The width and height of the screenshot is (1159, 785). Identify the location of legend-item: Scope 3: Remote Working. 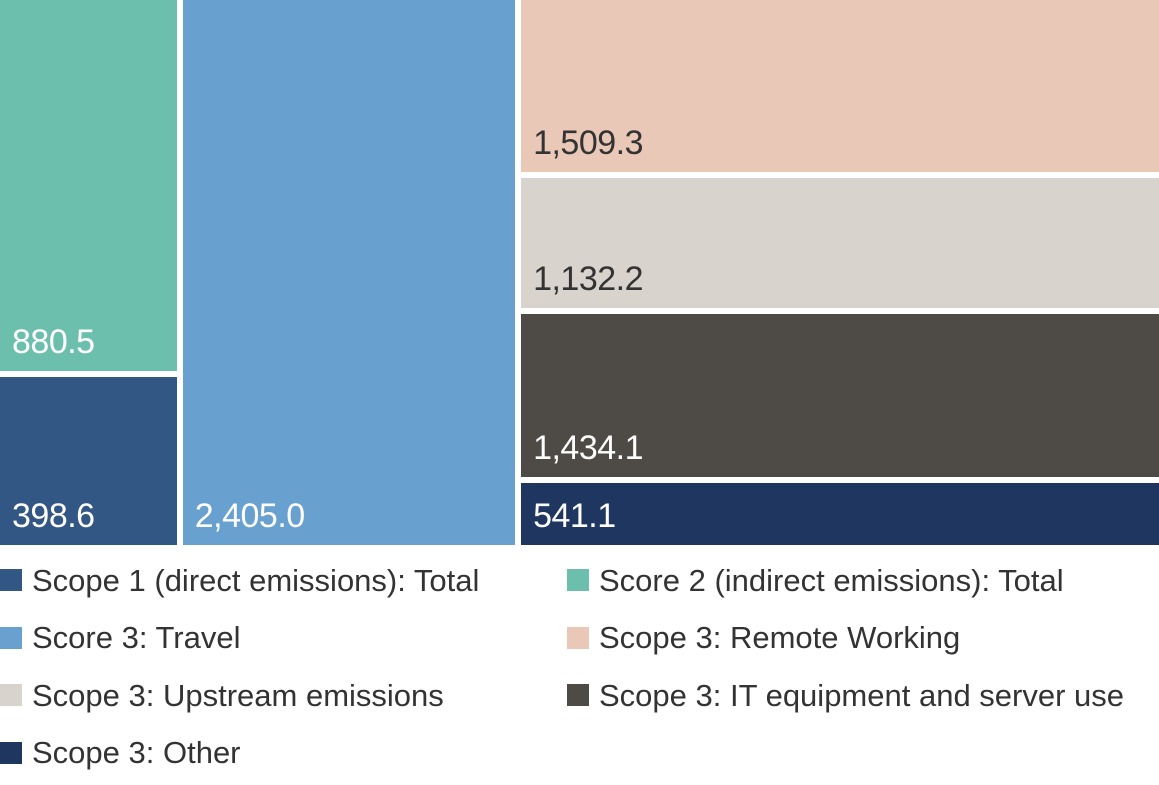
(763, 638).